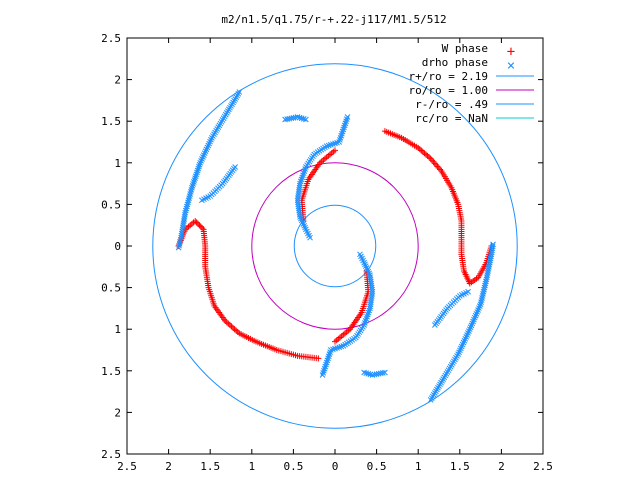 This screenshot has height=480, width=640. I want to click on legend-label-rc: rc/ro = NaN, so click(451, 118).